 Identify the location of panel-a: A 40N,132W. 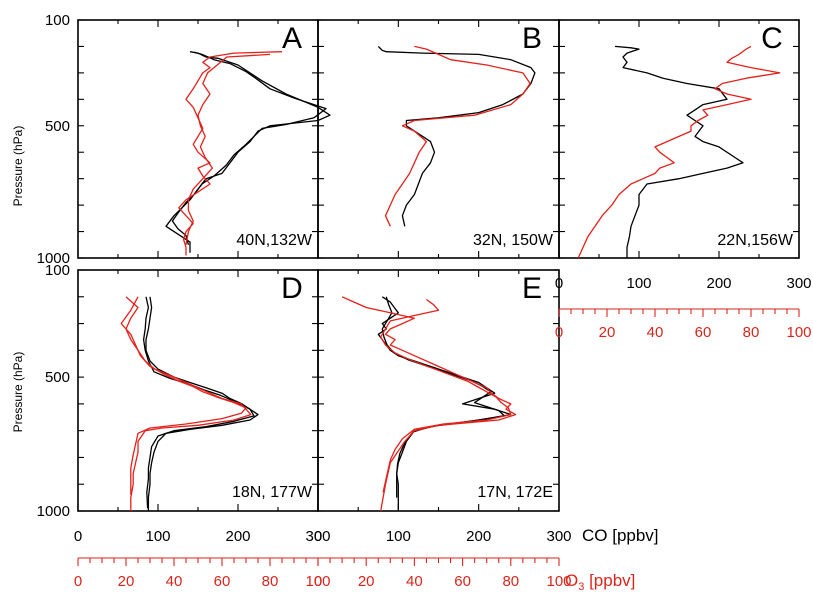
(204, 139).